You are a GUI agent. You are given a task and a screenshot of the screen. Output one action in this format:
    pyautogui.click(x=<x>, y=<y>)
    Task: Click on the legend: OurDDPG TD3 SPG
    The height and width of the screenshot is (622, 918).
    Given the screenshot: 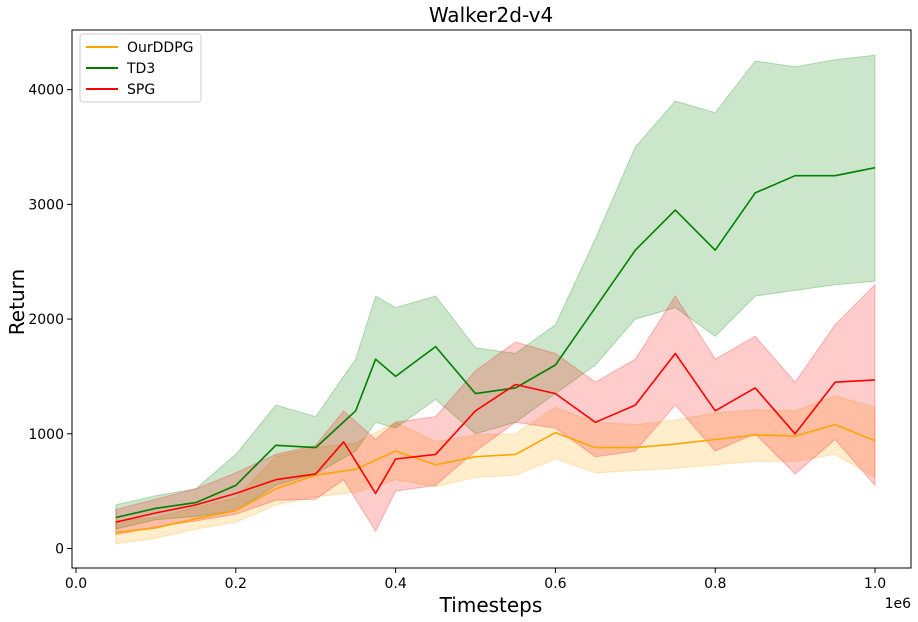 What is the action you would take?
    pyautogui.click(x=140, y=68)
    